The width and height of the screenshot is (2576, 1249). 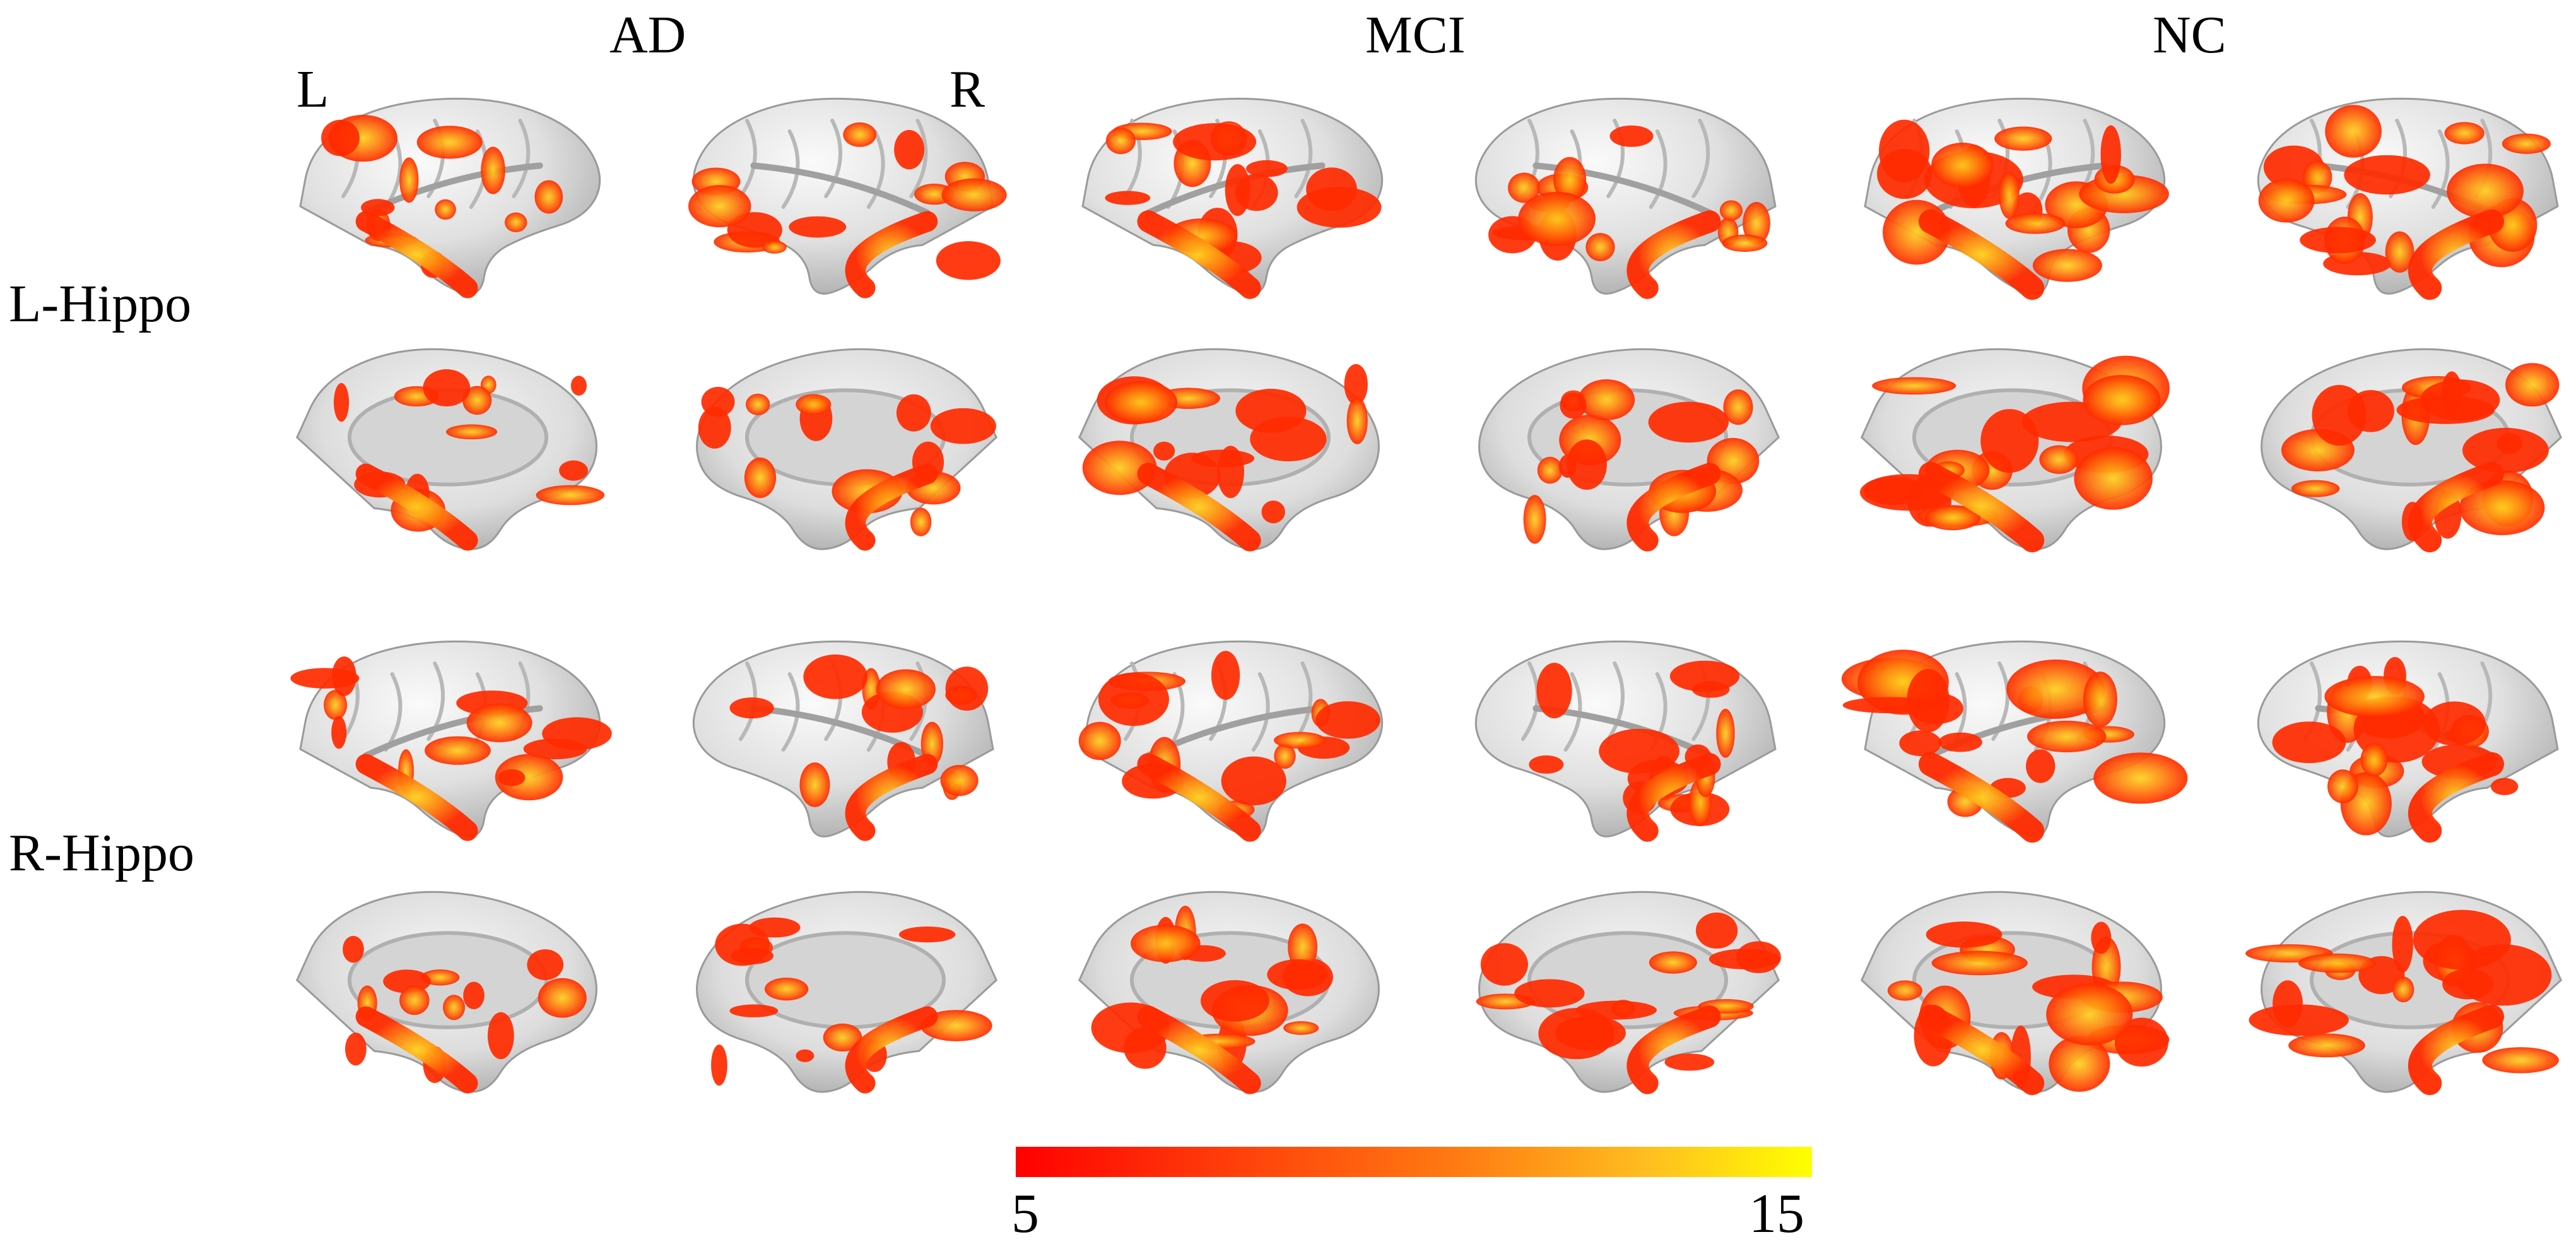 I want to click on brain-l-hippo-nc-right-medial, so click(x=2412, y=450).